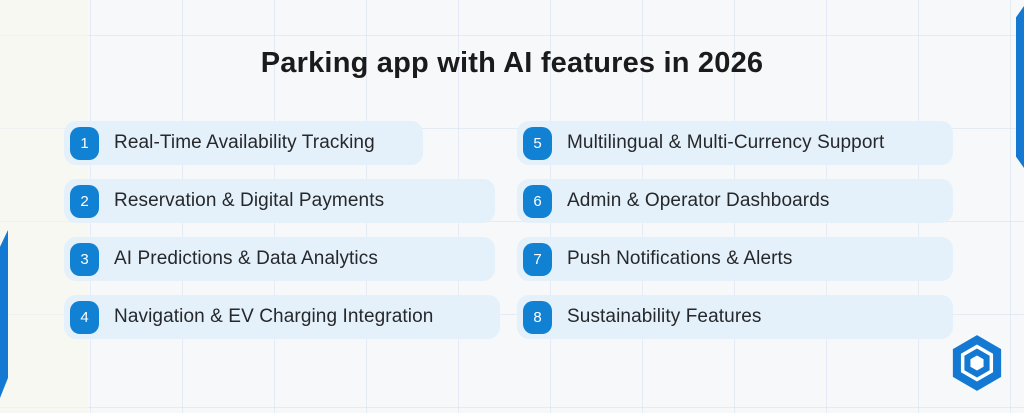 This screenshot has height=413, width=1024. I want to click on feature-item-4: 4 Navigation & EV Charging Integration, so click(282, 317).